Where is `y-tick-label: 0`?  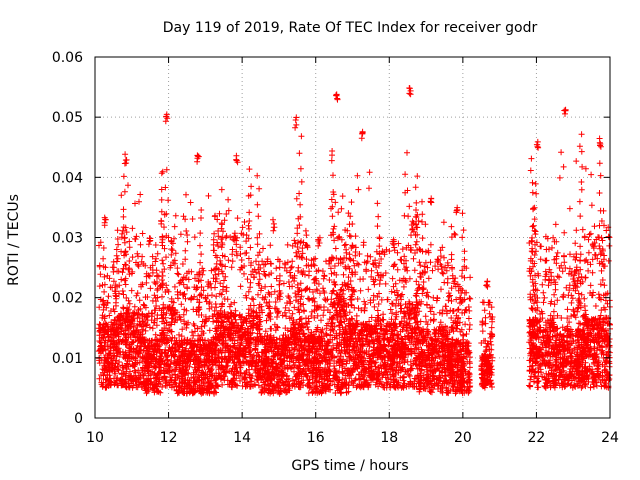 y-tick-label: 0 is located at coordinates (78, 419).